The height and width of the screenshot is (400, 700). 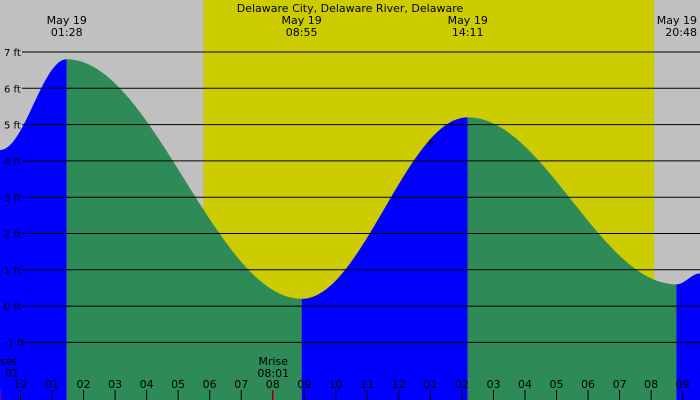 I want to click on extreme-time-label: 20:48, so click(x=681, y=32).